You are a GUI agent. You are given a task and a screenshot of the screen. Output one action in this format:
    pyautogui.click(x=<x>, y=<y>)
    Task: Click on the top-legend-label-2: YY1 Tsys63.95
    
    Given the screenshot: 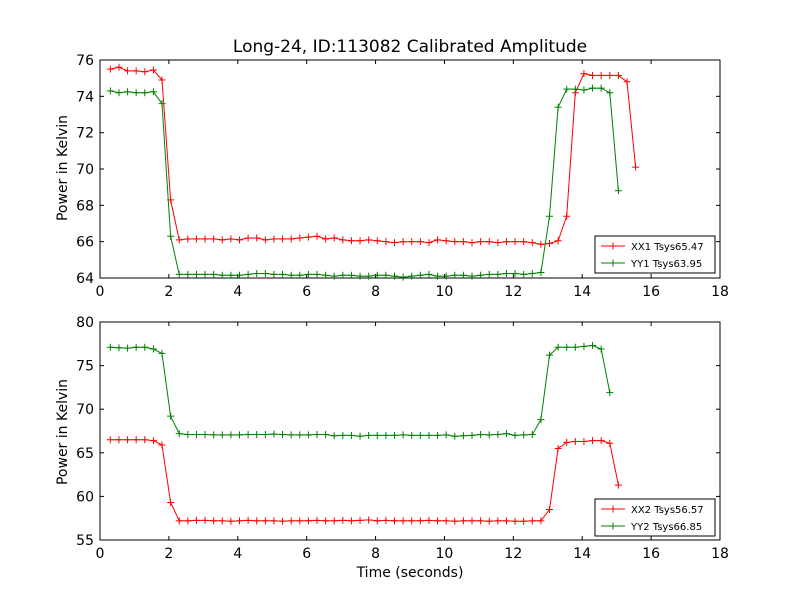 What is the action you would take?
    pyautogui.click(x=666, y=264)
    